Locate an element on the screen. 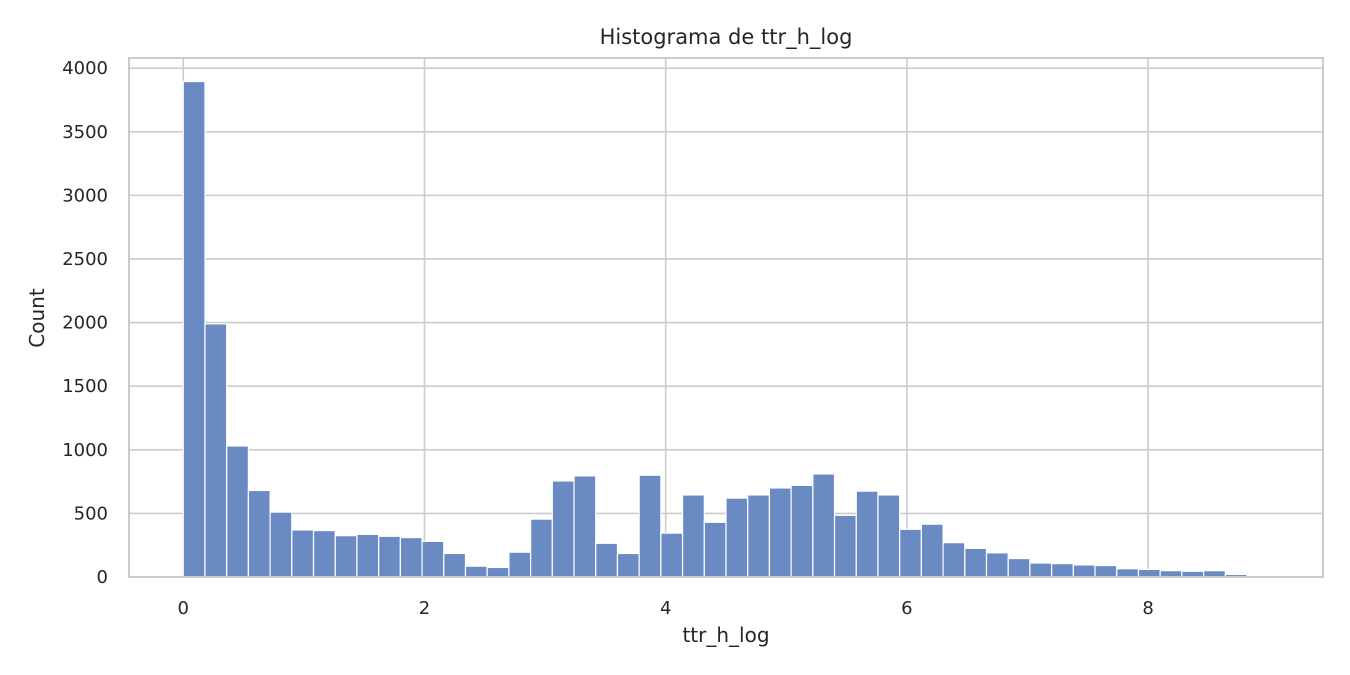 The height and width of the screenshot is (675, 1350). x-tick-label: 4 is located at coordinates (665, 608).